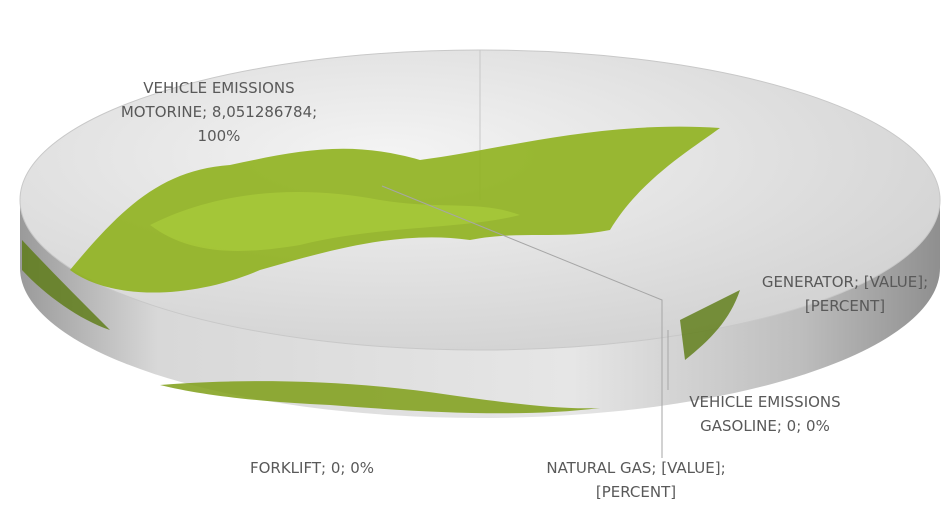 Image resolution: width=951 pixels, height=510 pixels. I want to click on category-name: VEHICLE EMISSIONS MOTORINE, so click(207, 100).